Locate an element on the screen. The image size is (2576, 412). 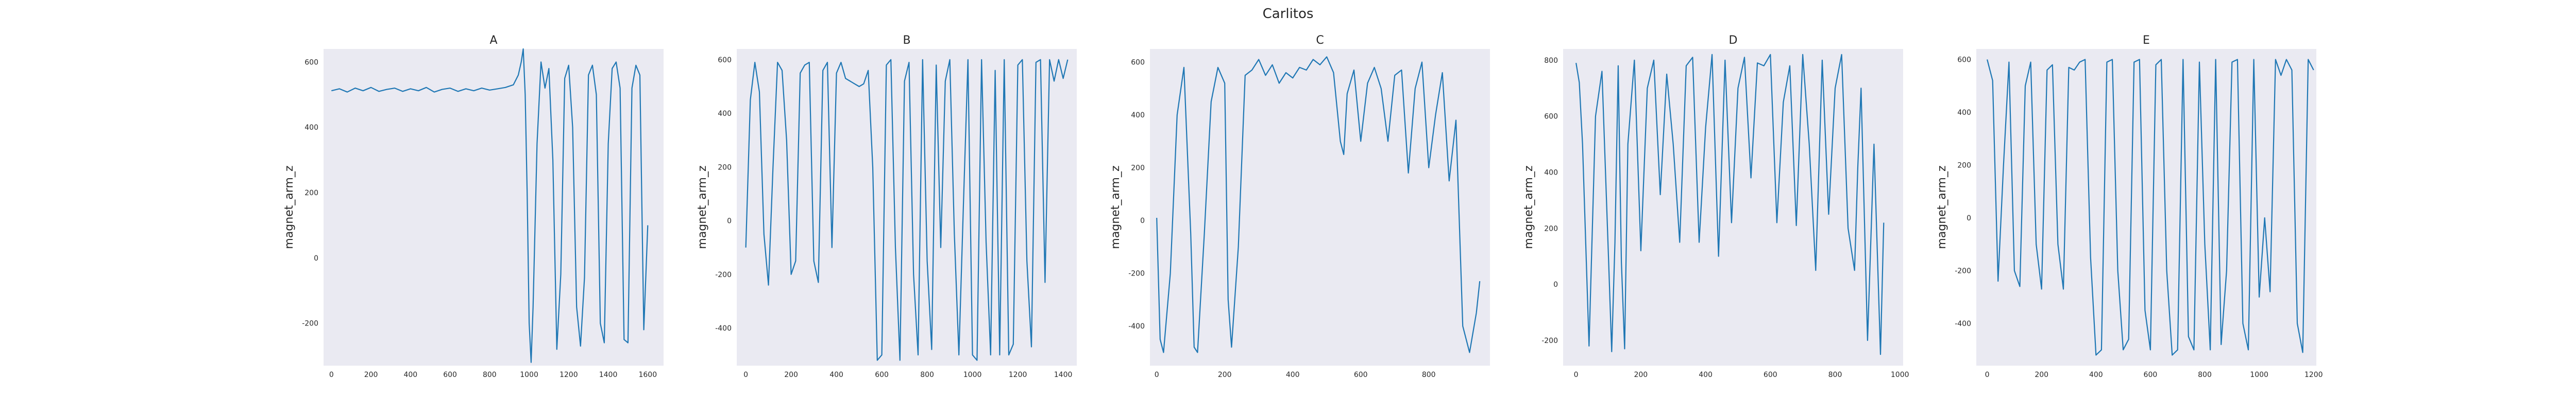
subplot-title: A is located at coordinates (493, 41).